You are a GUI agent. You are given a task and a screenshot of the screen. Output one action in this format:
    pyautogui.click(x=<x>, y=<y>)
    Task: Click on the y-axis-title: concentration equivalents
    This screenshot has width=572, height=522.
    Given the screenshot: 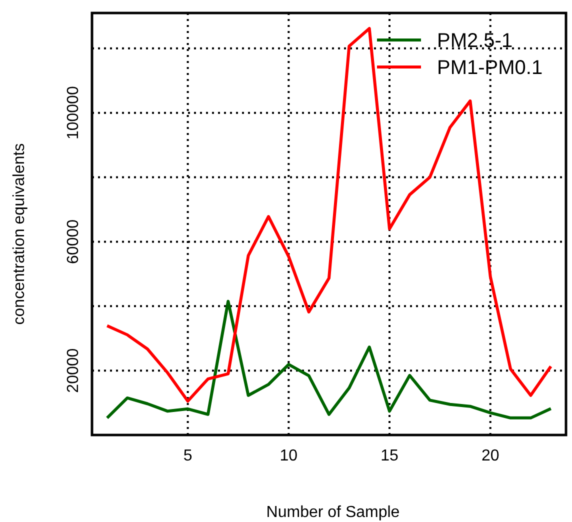 What is the action you would take?
    pyautogui.click(x=19, y=234)
    